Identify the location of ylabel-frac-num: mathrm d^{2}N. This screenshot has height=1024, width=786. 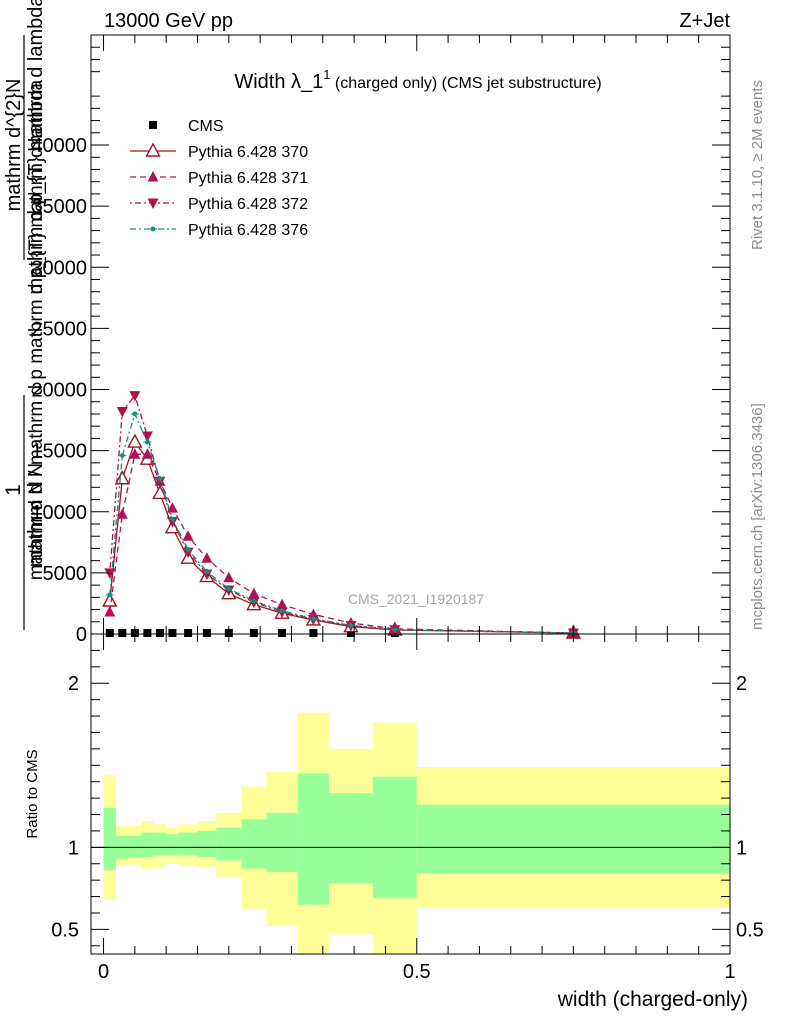
(14, 145).